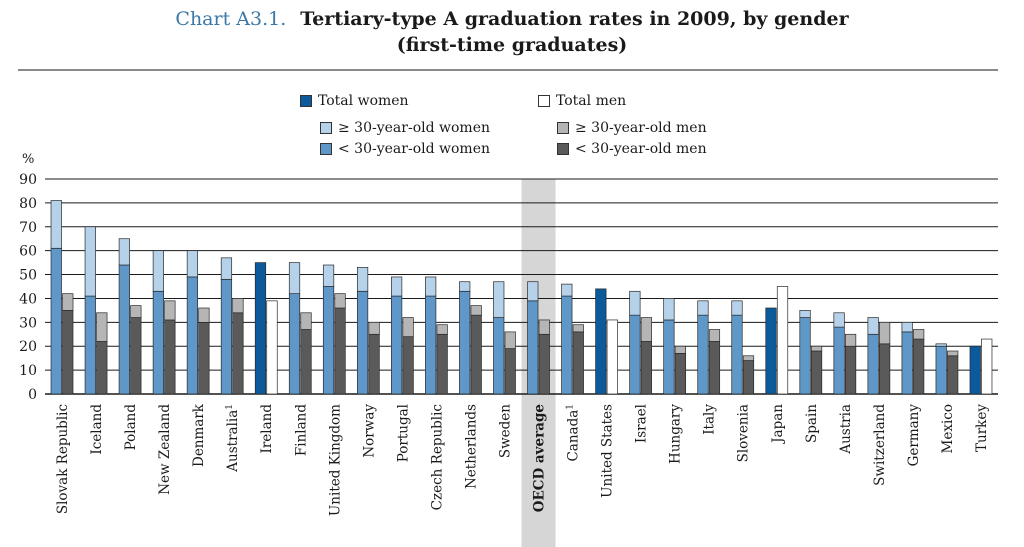 Image resolution: width=1024 pixels, height=547 pixels. What do you see at coordinates (591, 101) in the screenshot?
I see `legend-label-total-men: Total men` at bounding box center [591, 101].